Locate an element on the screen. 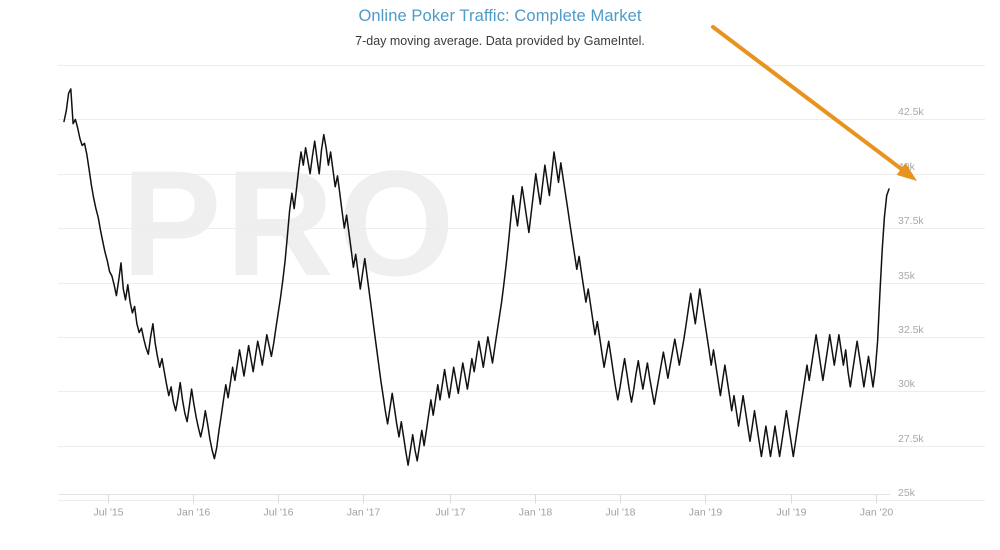 Image resolution: width=1000 pixels, height=550 pixels. y-tick-label: 32.5k is located at coordinates (911, 330).